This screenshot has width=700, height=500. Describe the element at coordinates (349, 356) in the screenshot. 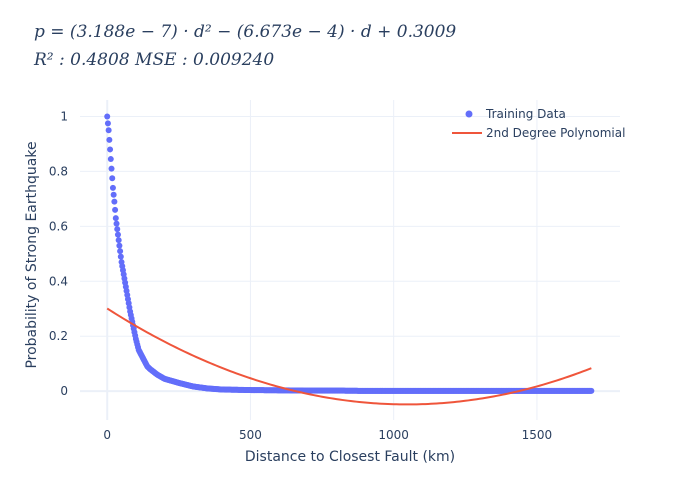

I see `polynomial-curve` at that location.